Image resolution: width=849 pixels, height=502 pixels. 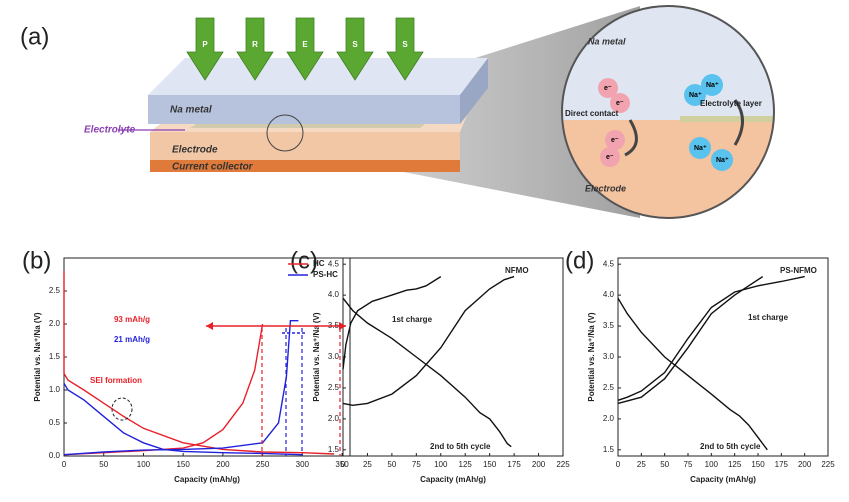 What do you see at coordinates (334, 263) in the screenshot?
I see `y-tick-label: 4.5` at bounding box center [334, 263].